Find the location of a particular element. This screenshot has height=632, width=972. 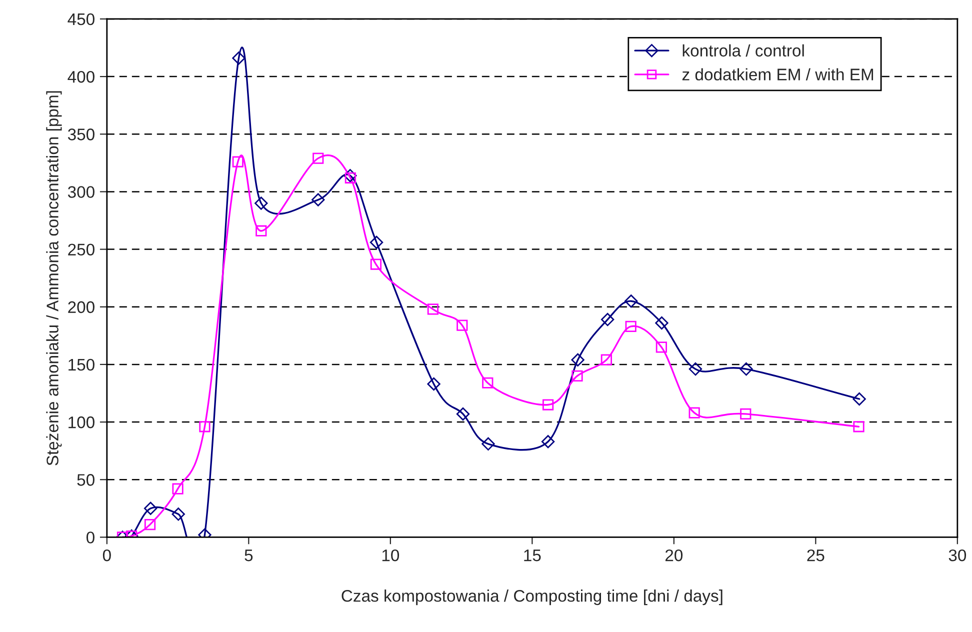

y-tick-label: 400 is located at coordinates (81, 76).